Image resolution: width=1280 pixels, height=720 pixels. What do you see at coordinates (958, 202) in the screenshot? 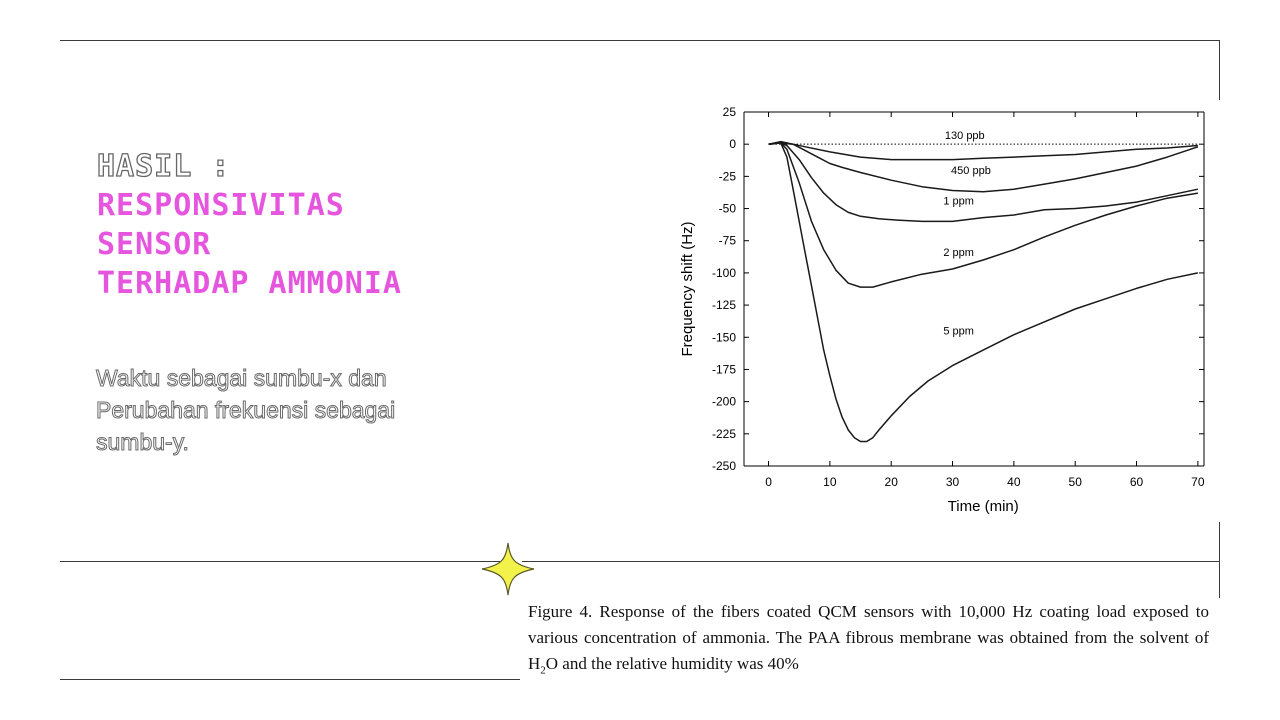
I see `series-label-1-ppm: 1 ppm` at bounding box center [958, 202].